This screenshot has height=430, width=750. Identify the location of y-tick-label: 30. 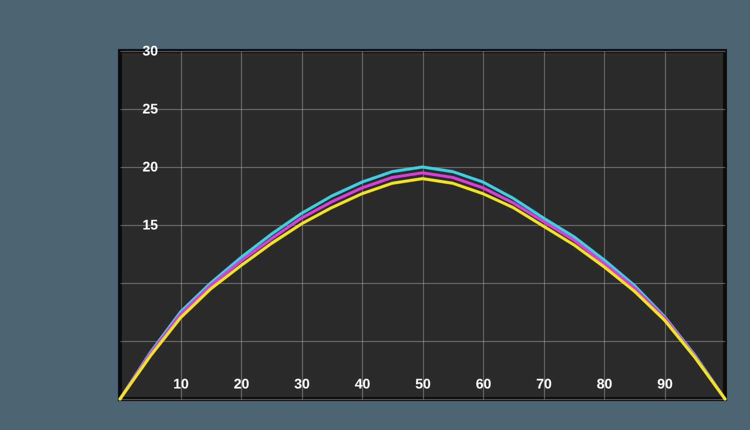
(150, 50).